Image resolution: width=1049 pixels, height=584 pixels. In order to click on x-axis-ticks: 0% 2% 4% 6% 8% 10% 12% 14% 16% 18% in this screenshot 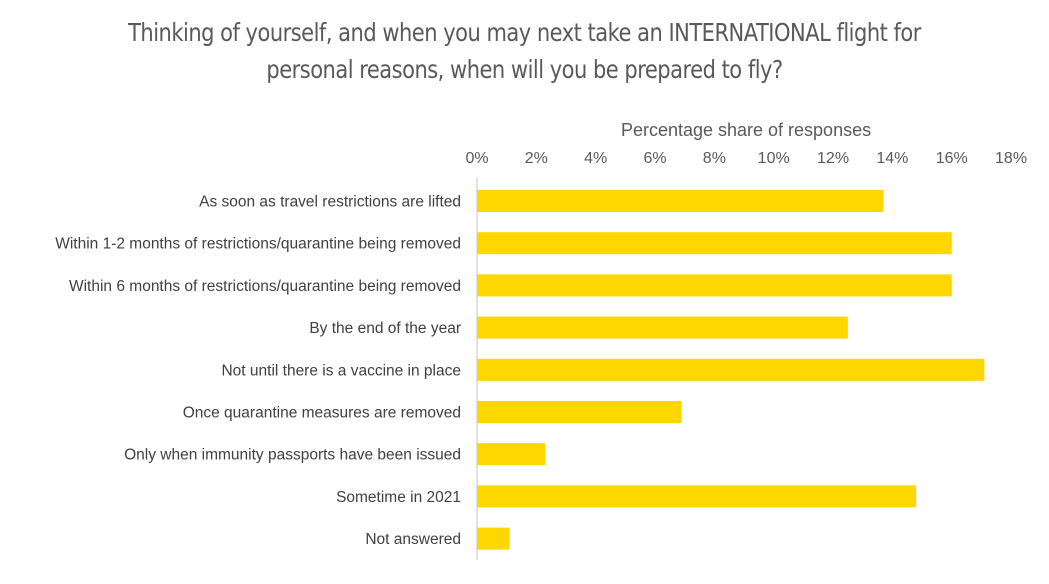, I will do `click(746, 158)`.